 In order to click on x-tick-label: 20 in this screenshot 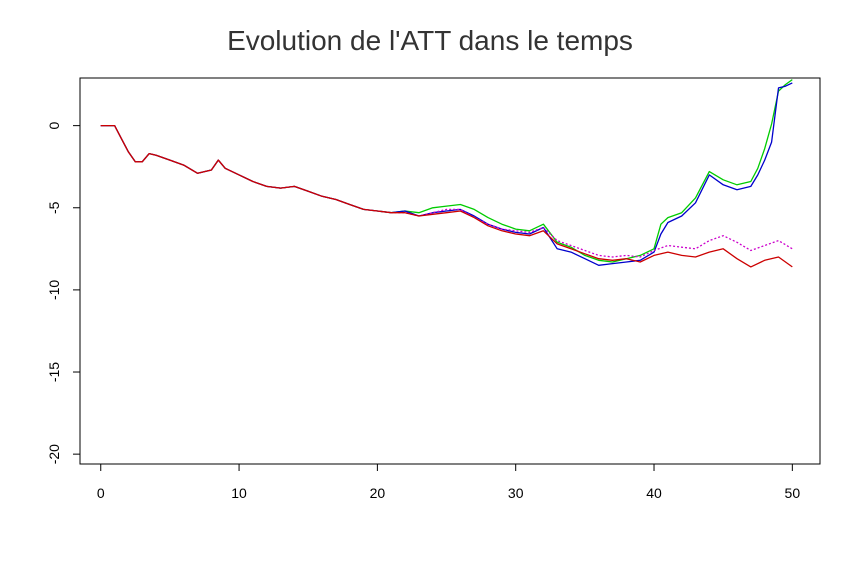, I will do `click(378, 493)`.